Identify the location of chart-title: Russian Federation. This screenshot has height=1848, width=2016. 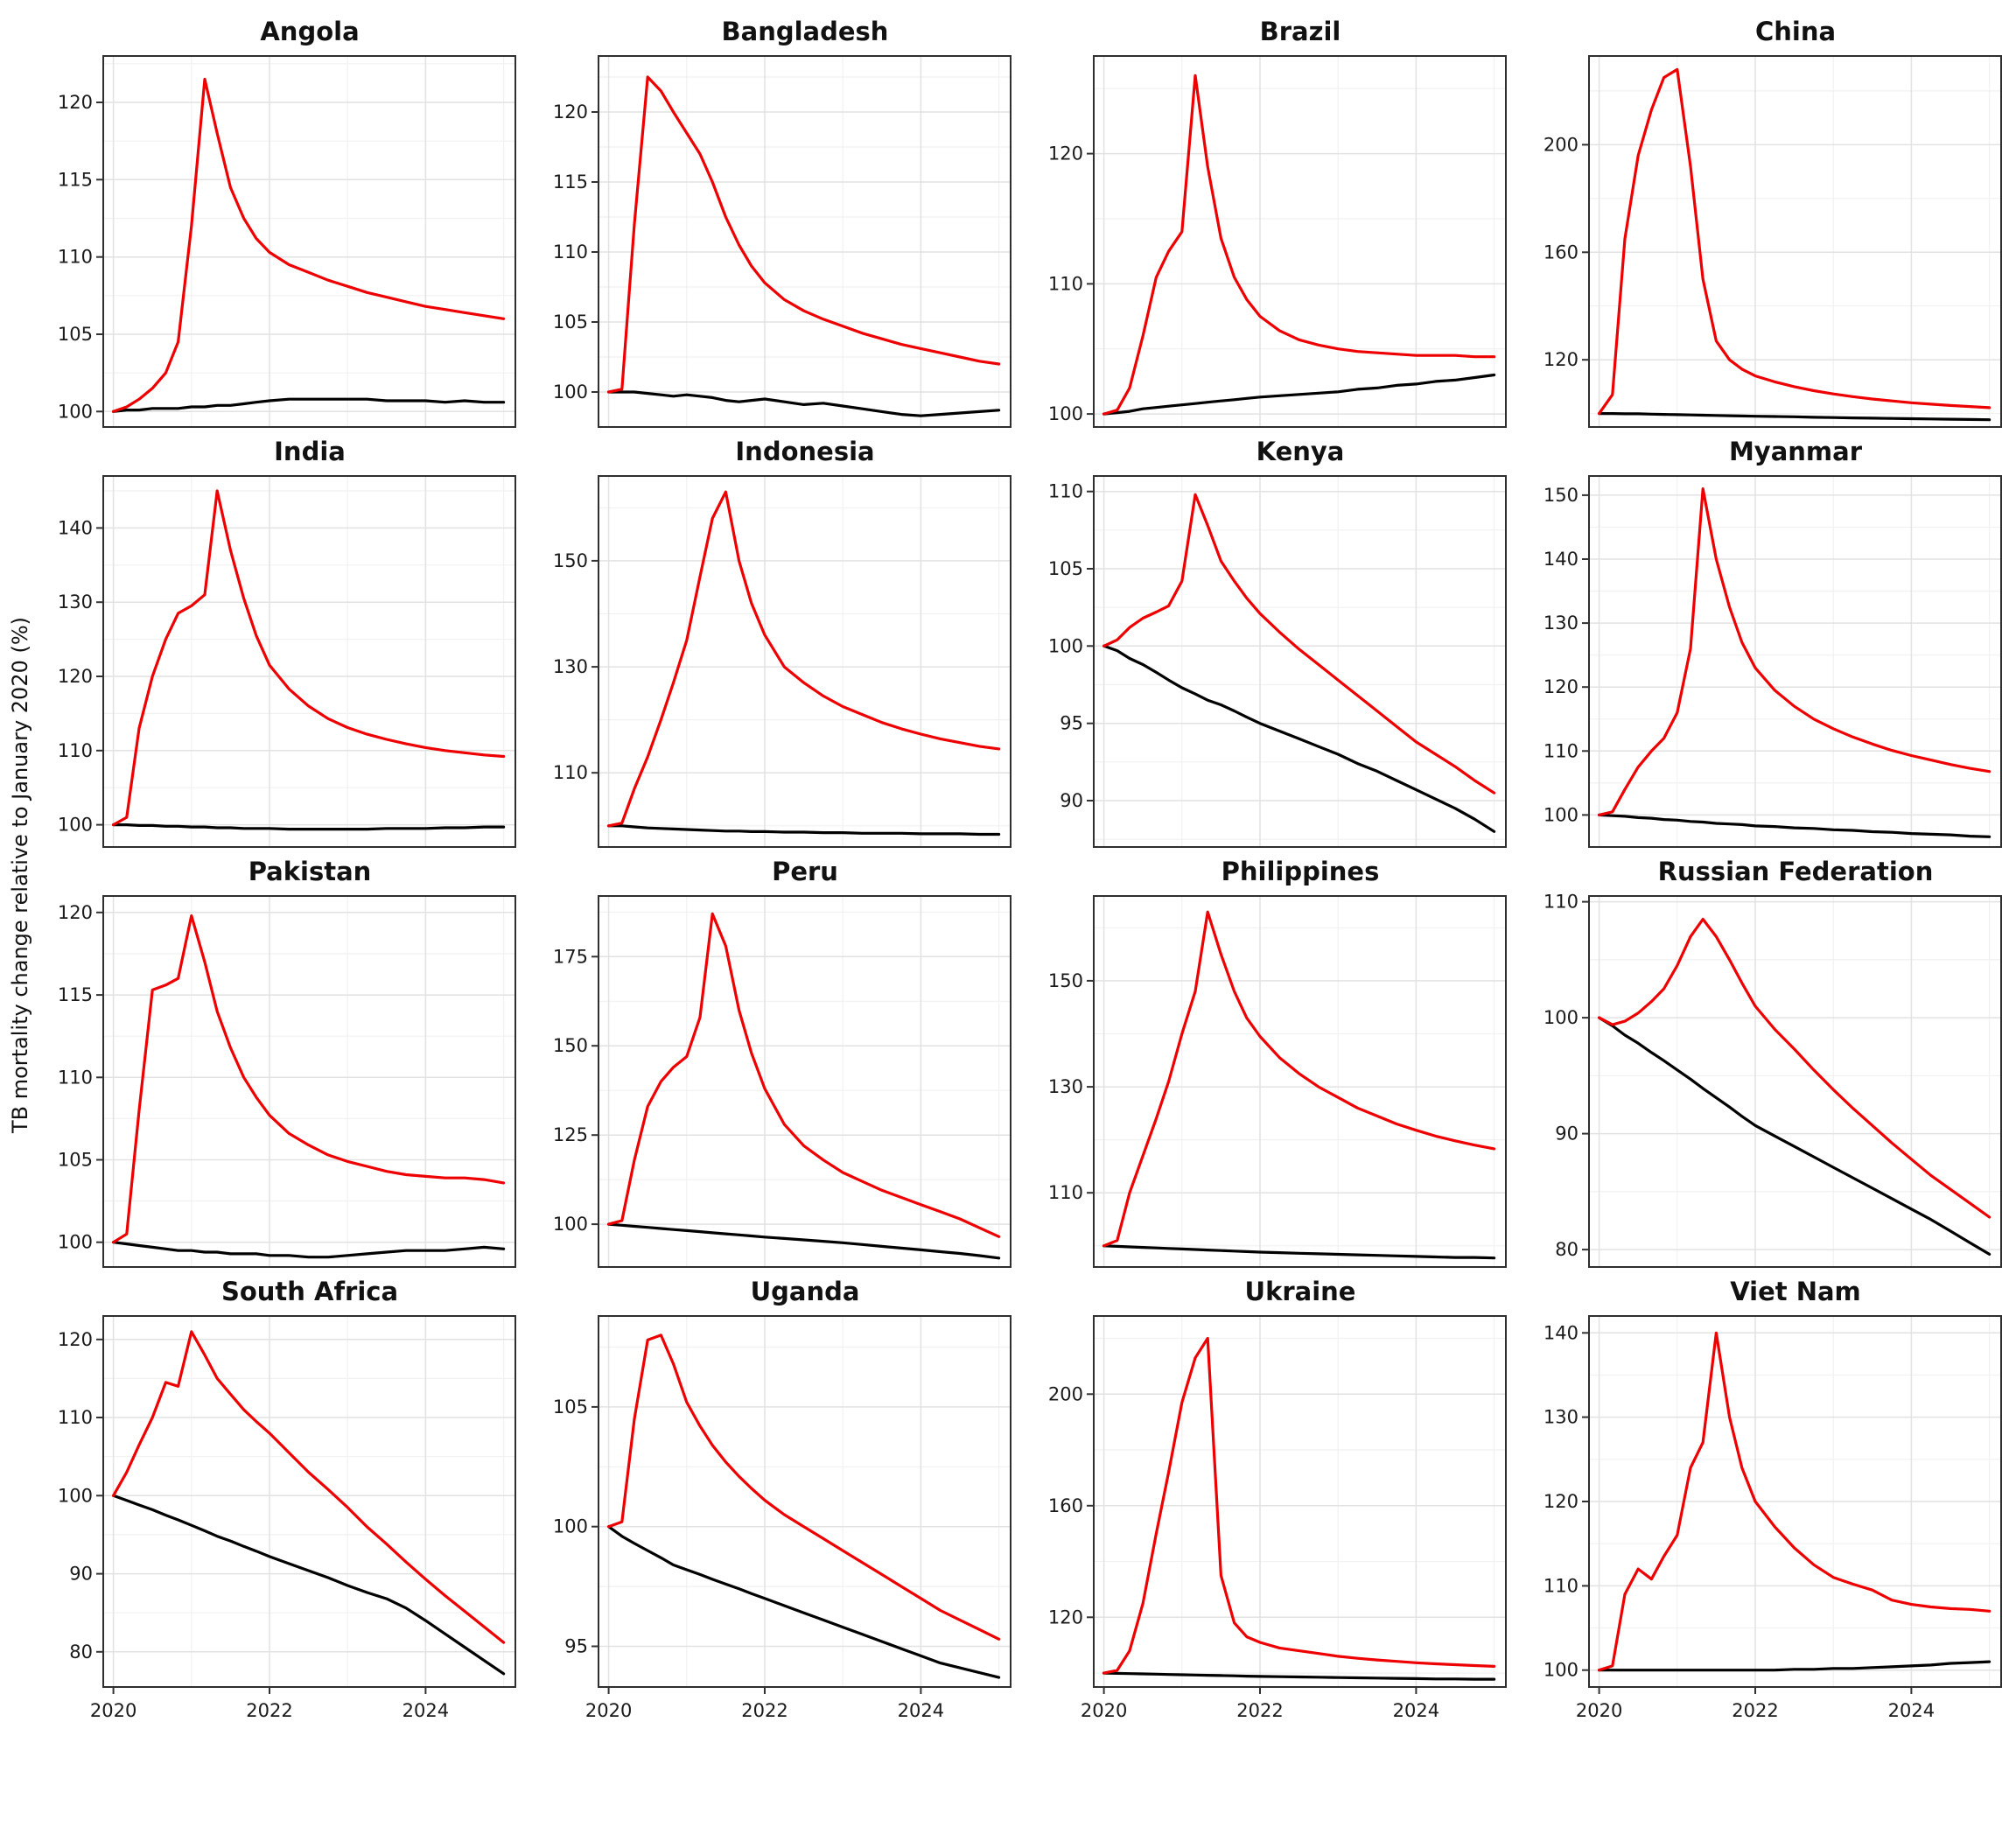
(1795, 871).